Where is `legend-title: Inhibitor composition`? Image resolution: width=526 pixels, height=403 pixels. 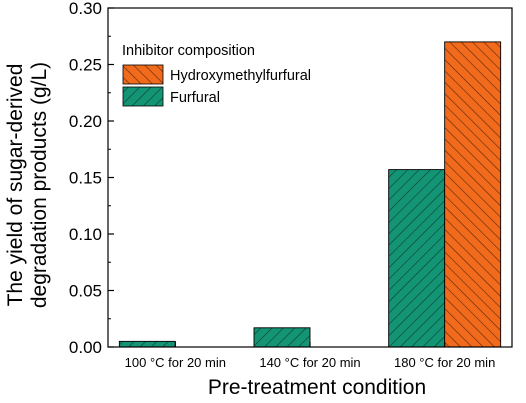
legend-title: Inhibitor composition is located at coordinates (188, 51).